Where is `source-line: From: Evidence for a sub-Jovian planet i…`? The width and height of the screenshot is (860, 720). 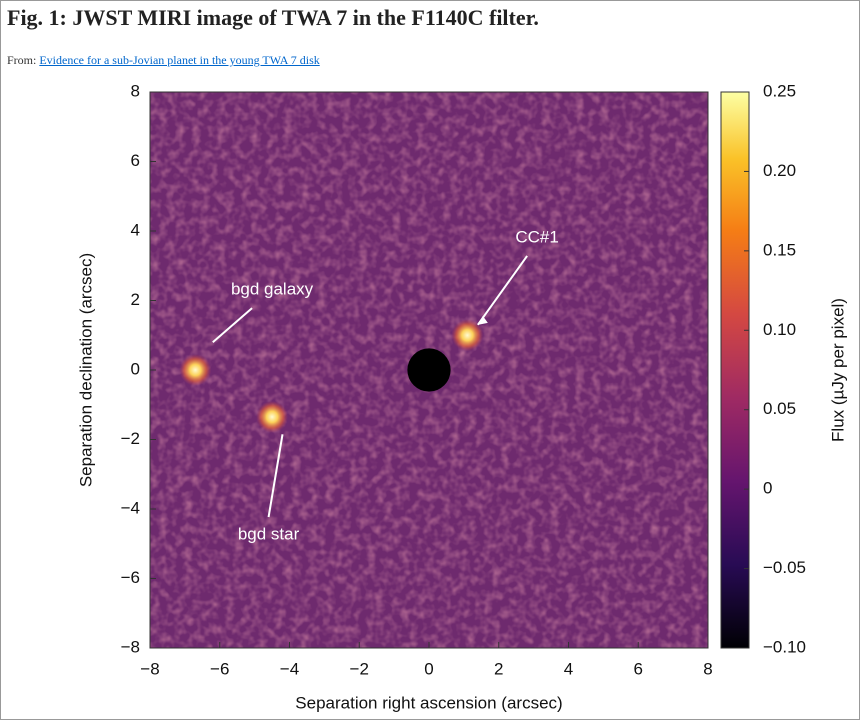
source-line: From: Evidence for a sub-Jovian planet i… is located at coordinates (163, 60).